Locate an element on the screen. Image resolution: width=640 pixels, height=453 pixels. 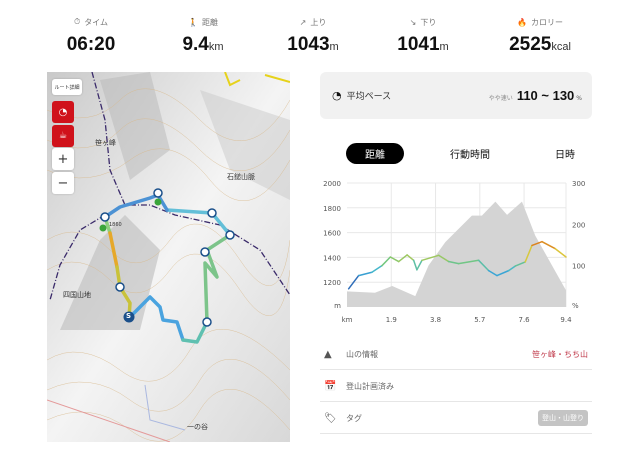
tab-active-time: 行動時間 is located at coordinates (470, 153).